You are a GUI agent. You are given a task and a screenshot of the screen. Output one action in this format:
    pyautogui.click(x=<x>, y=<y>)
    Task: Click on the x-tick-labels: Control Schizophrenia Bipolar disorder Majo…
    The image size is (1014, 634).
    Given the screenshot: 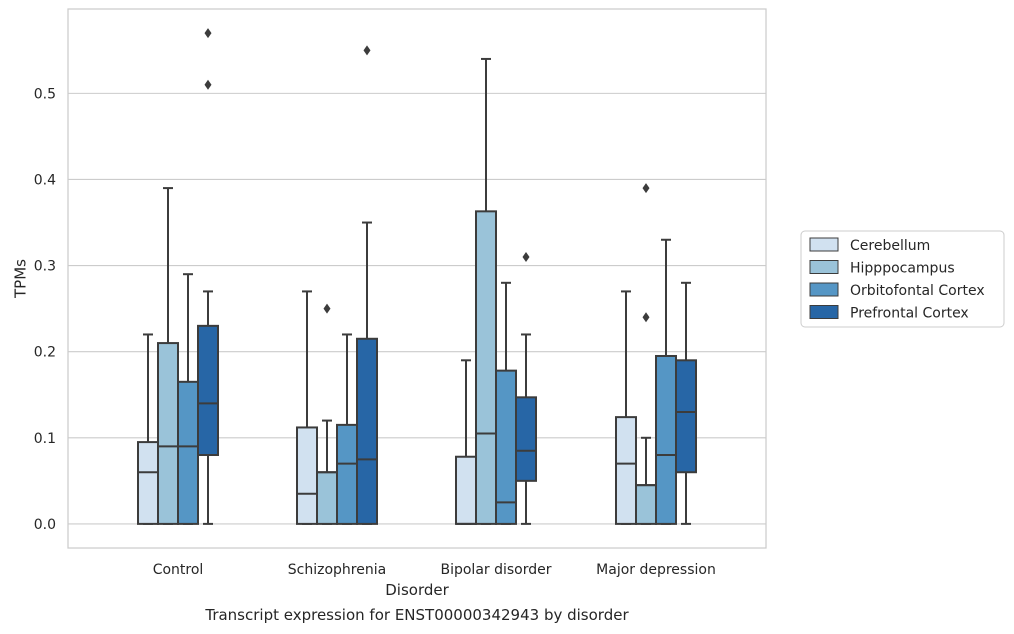 What is the action you would take?
    pyautogui.click(x=434, y=570)
    